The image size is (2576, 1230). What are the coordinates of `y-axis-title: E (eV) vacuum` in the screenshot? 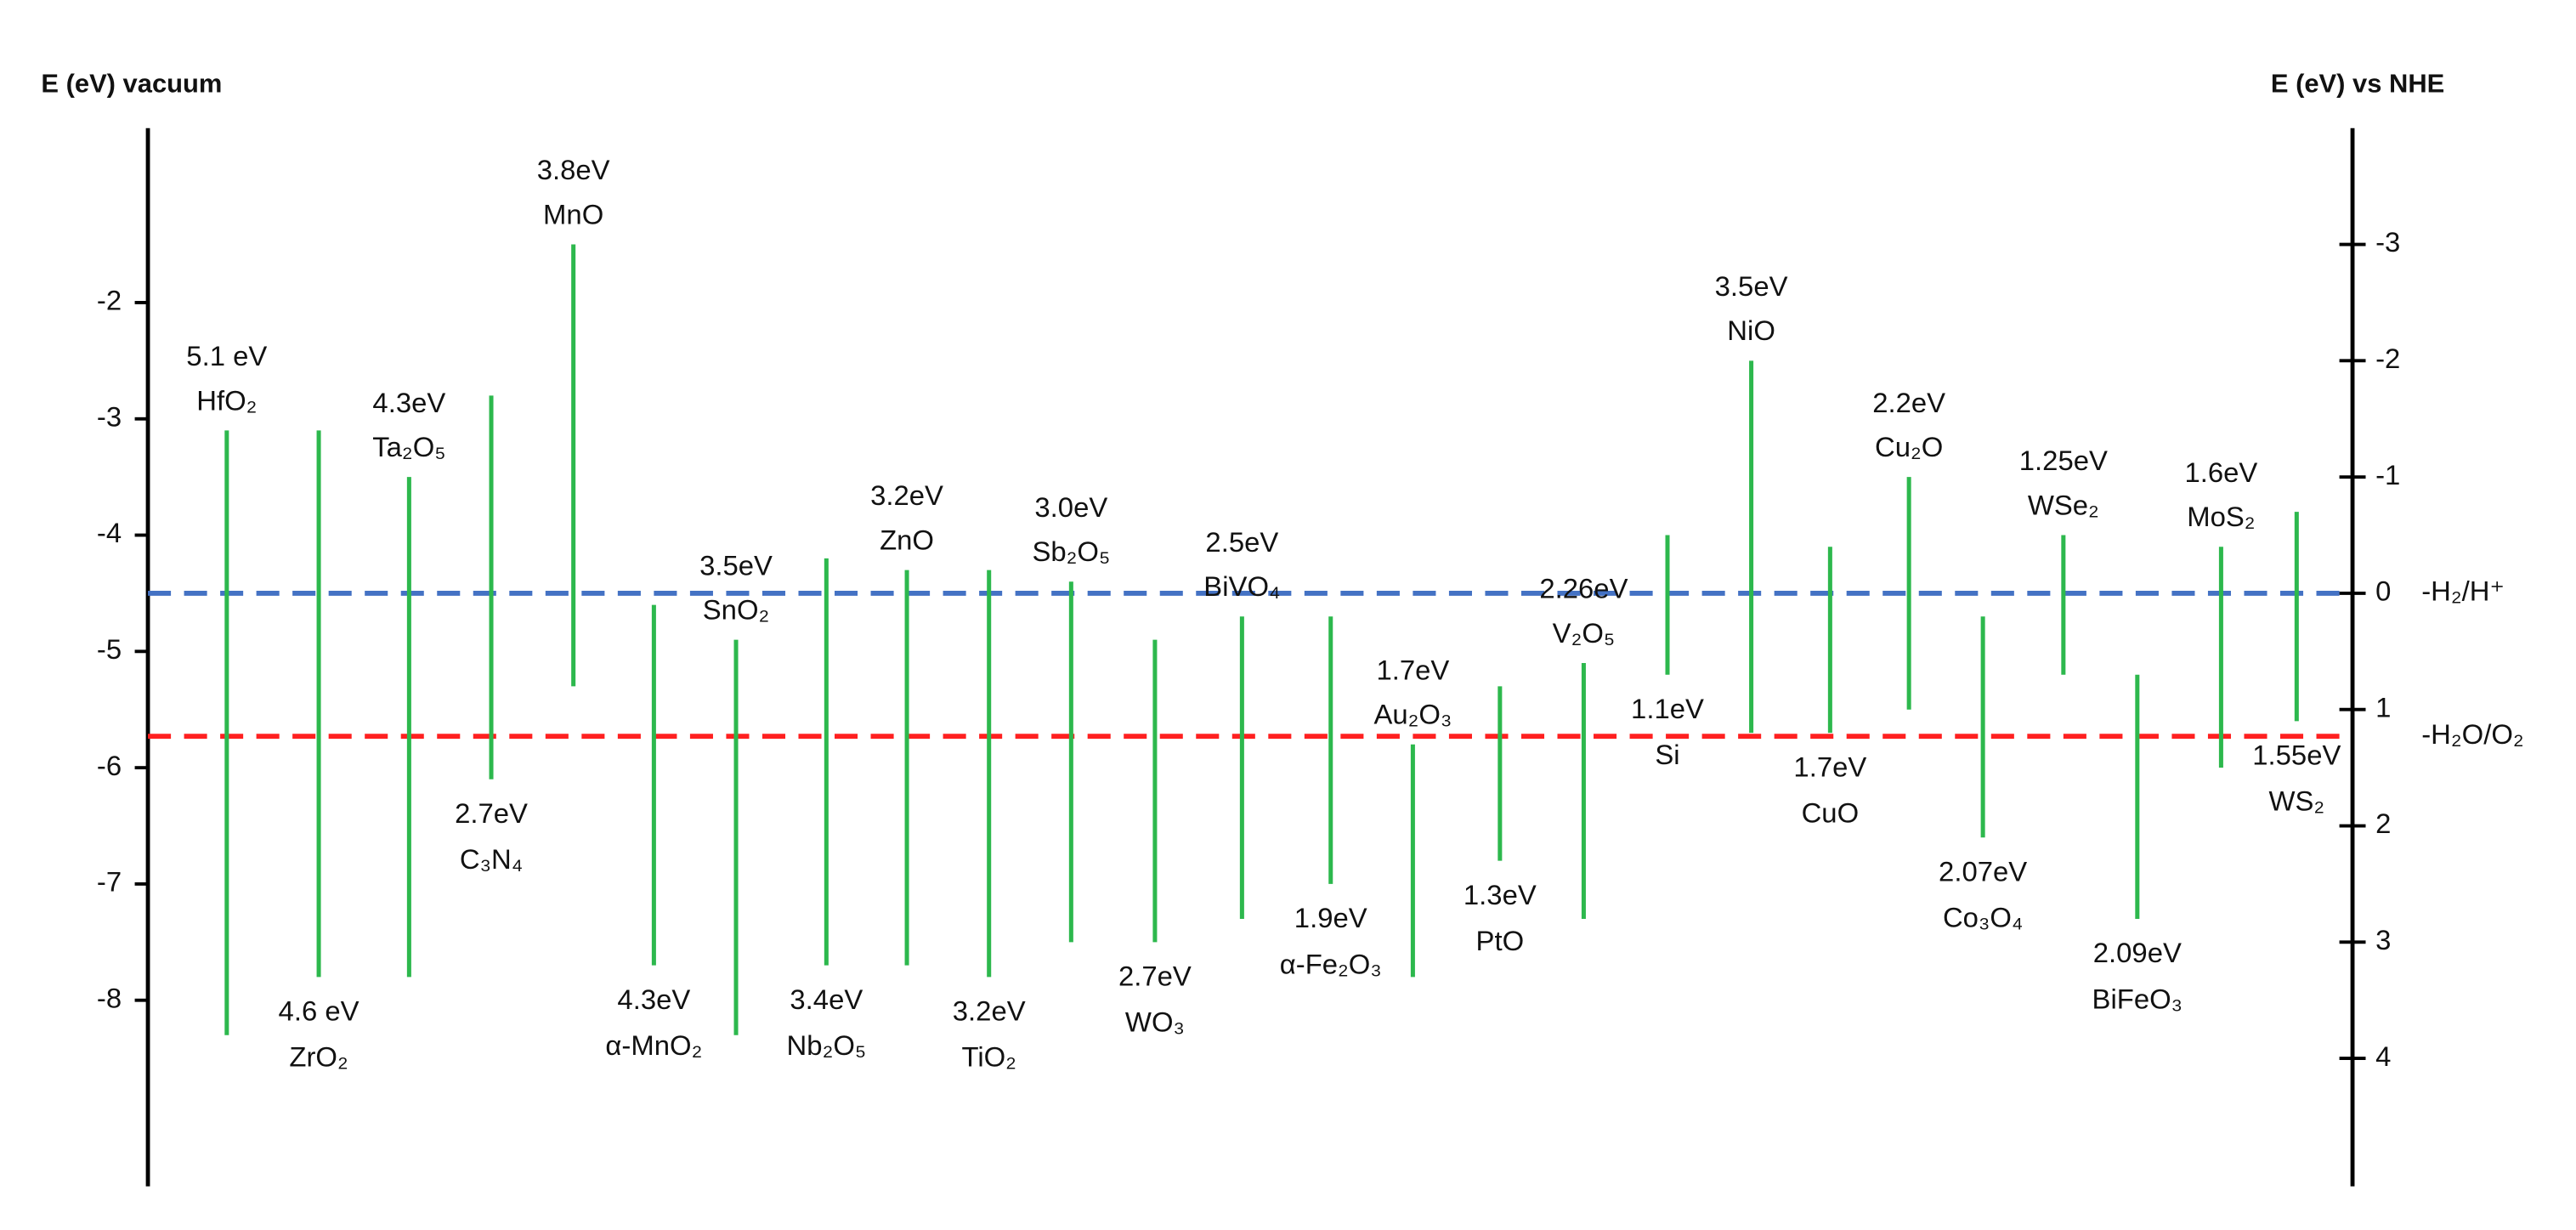 It's located at (131, 84).